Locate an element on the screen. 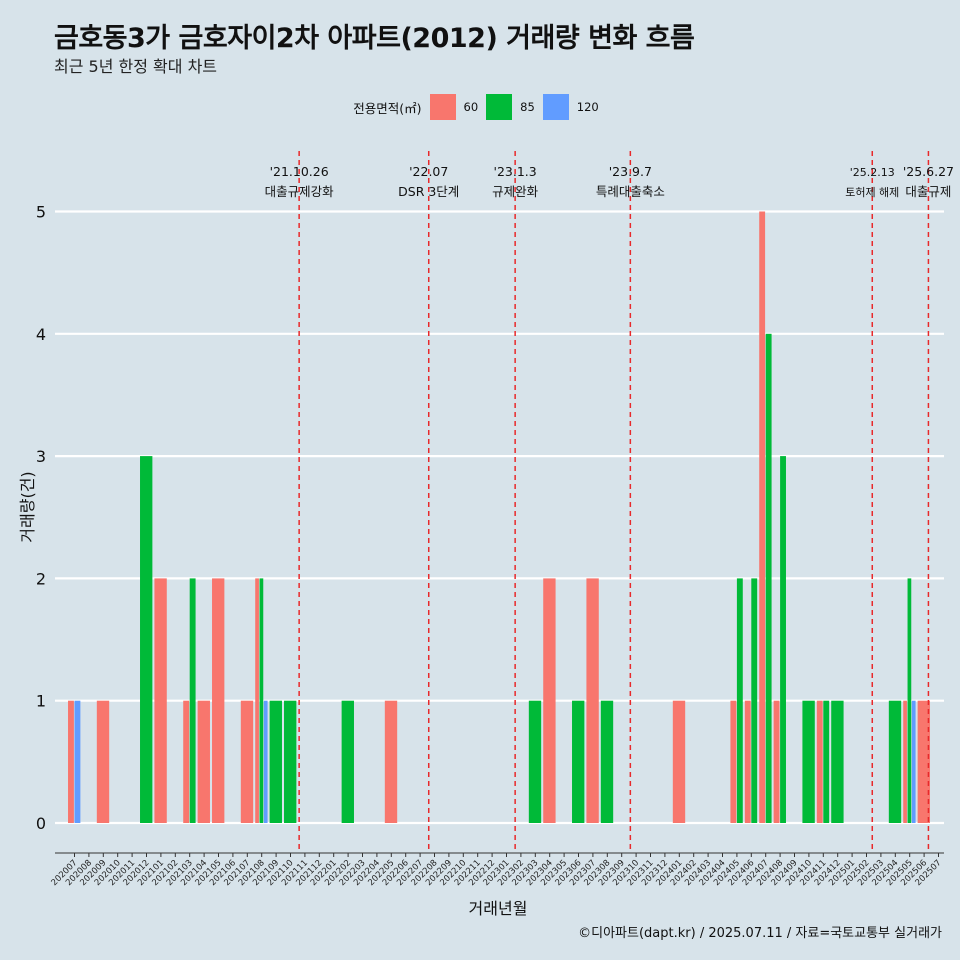  chart-subtitle: 최근 5년 한정 확대 차트 is located at coordinates (136, 66).